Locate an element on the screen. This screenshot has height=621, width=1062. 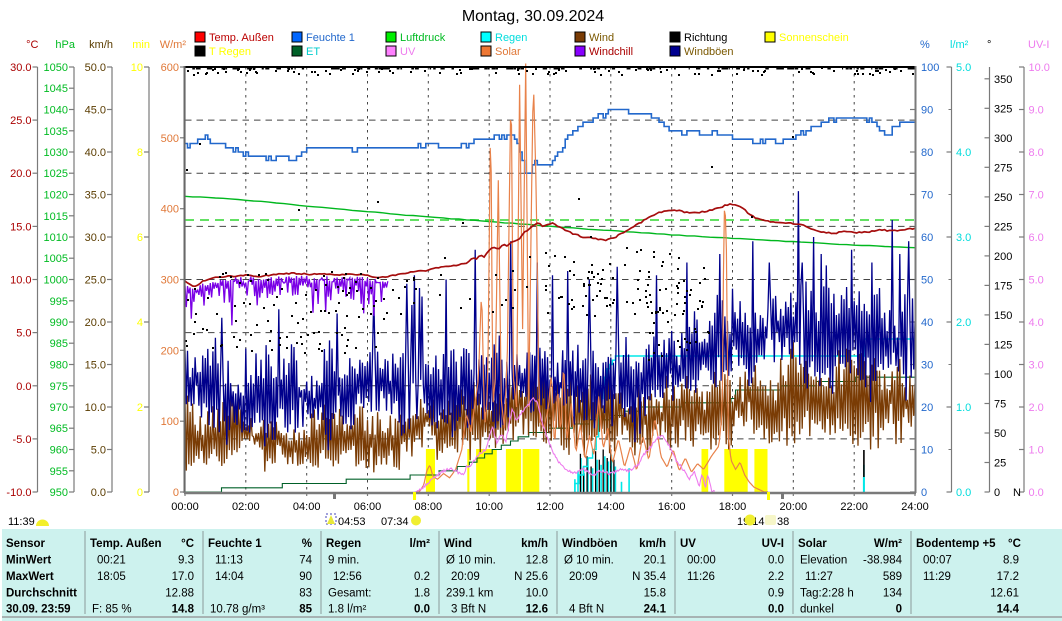
svg-text: 955 is located at coordinates (59, 472).